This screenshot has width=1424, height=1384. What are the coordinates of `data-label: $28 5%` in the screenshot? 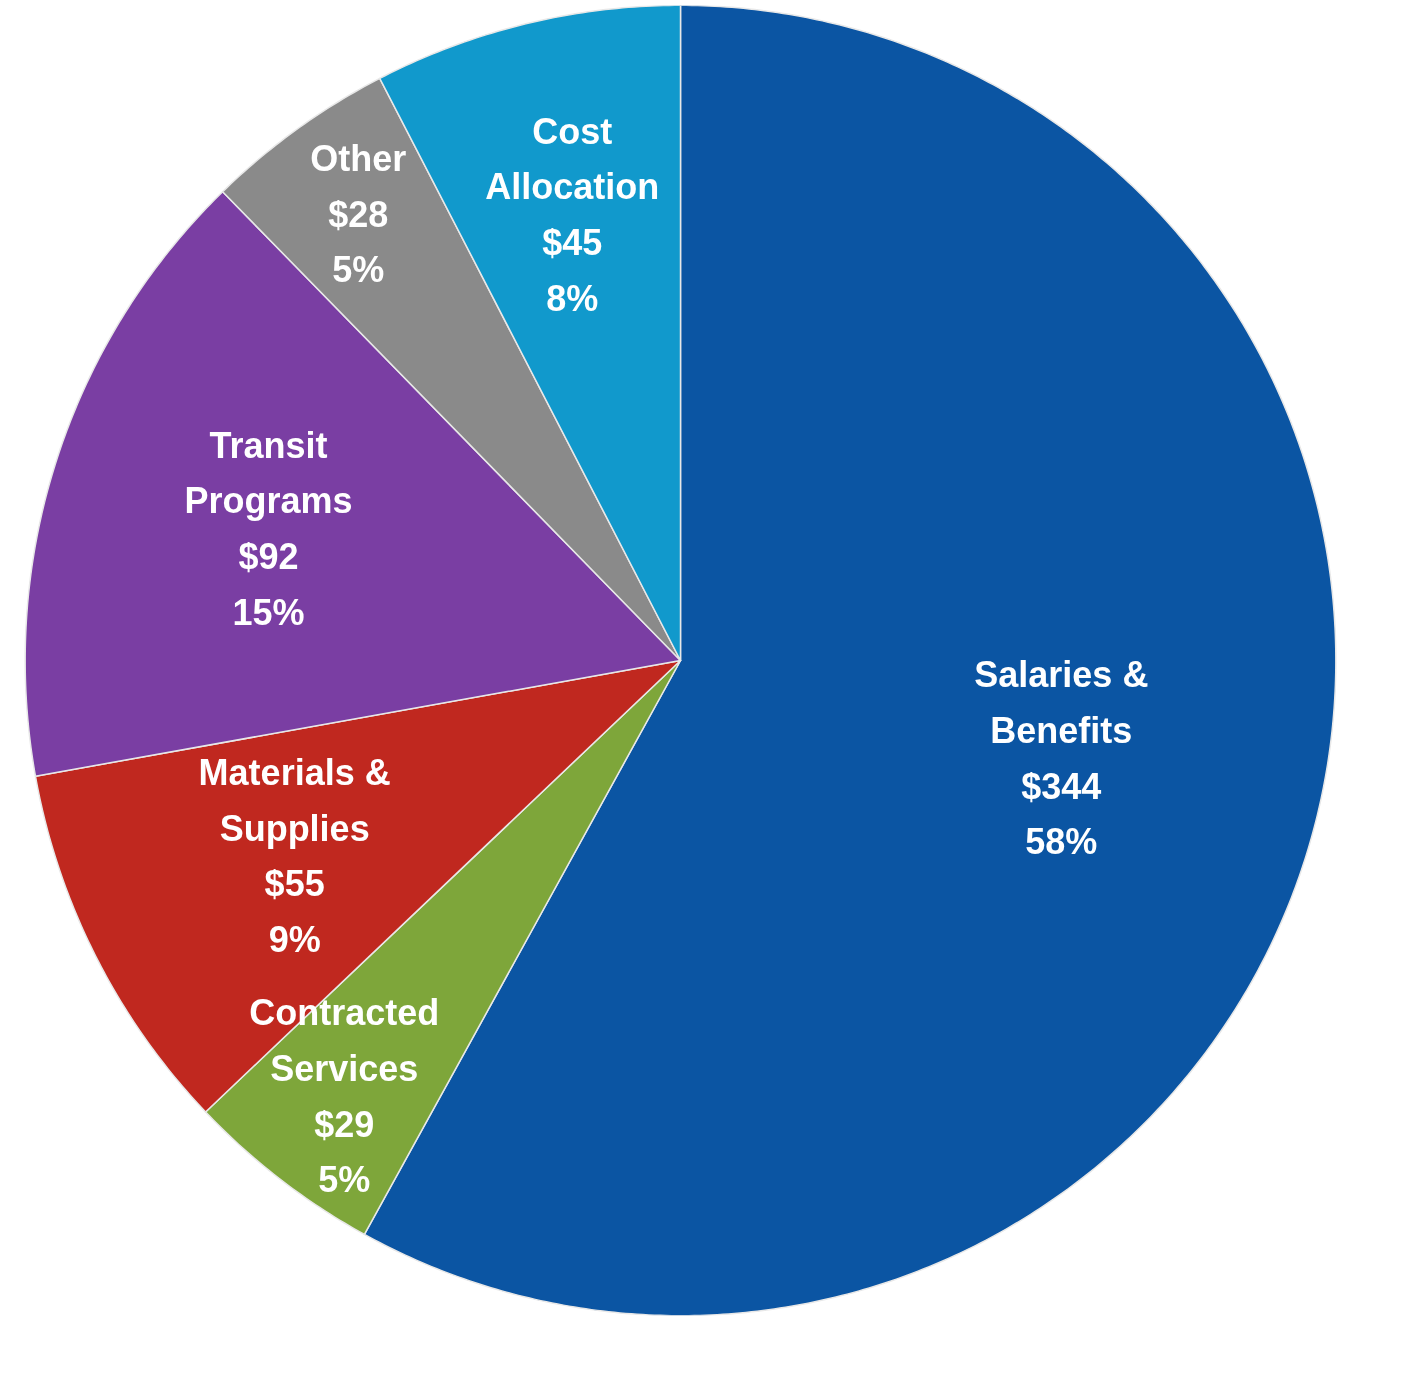 It's located at (358, 242).